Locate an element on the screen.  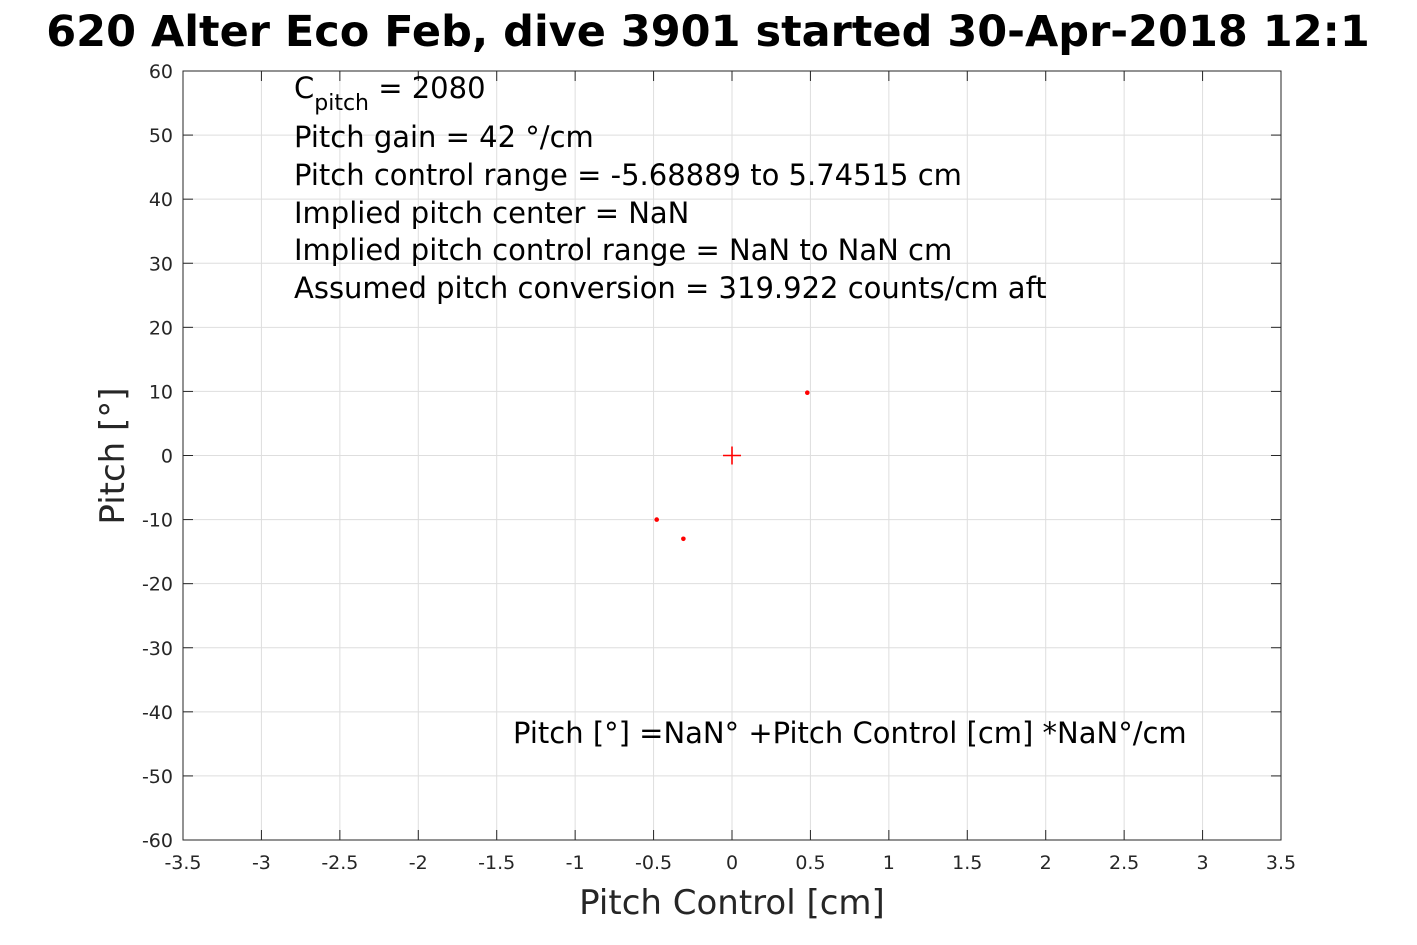
y-tick-label: 20 is located at coordinates (161, 328).